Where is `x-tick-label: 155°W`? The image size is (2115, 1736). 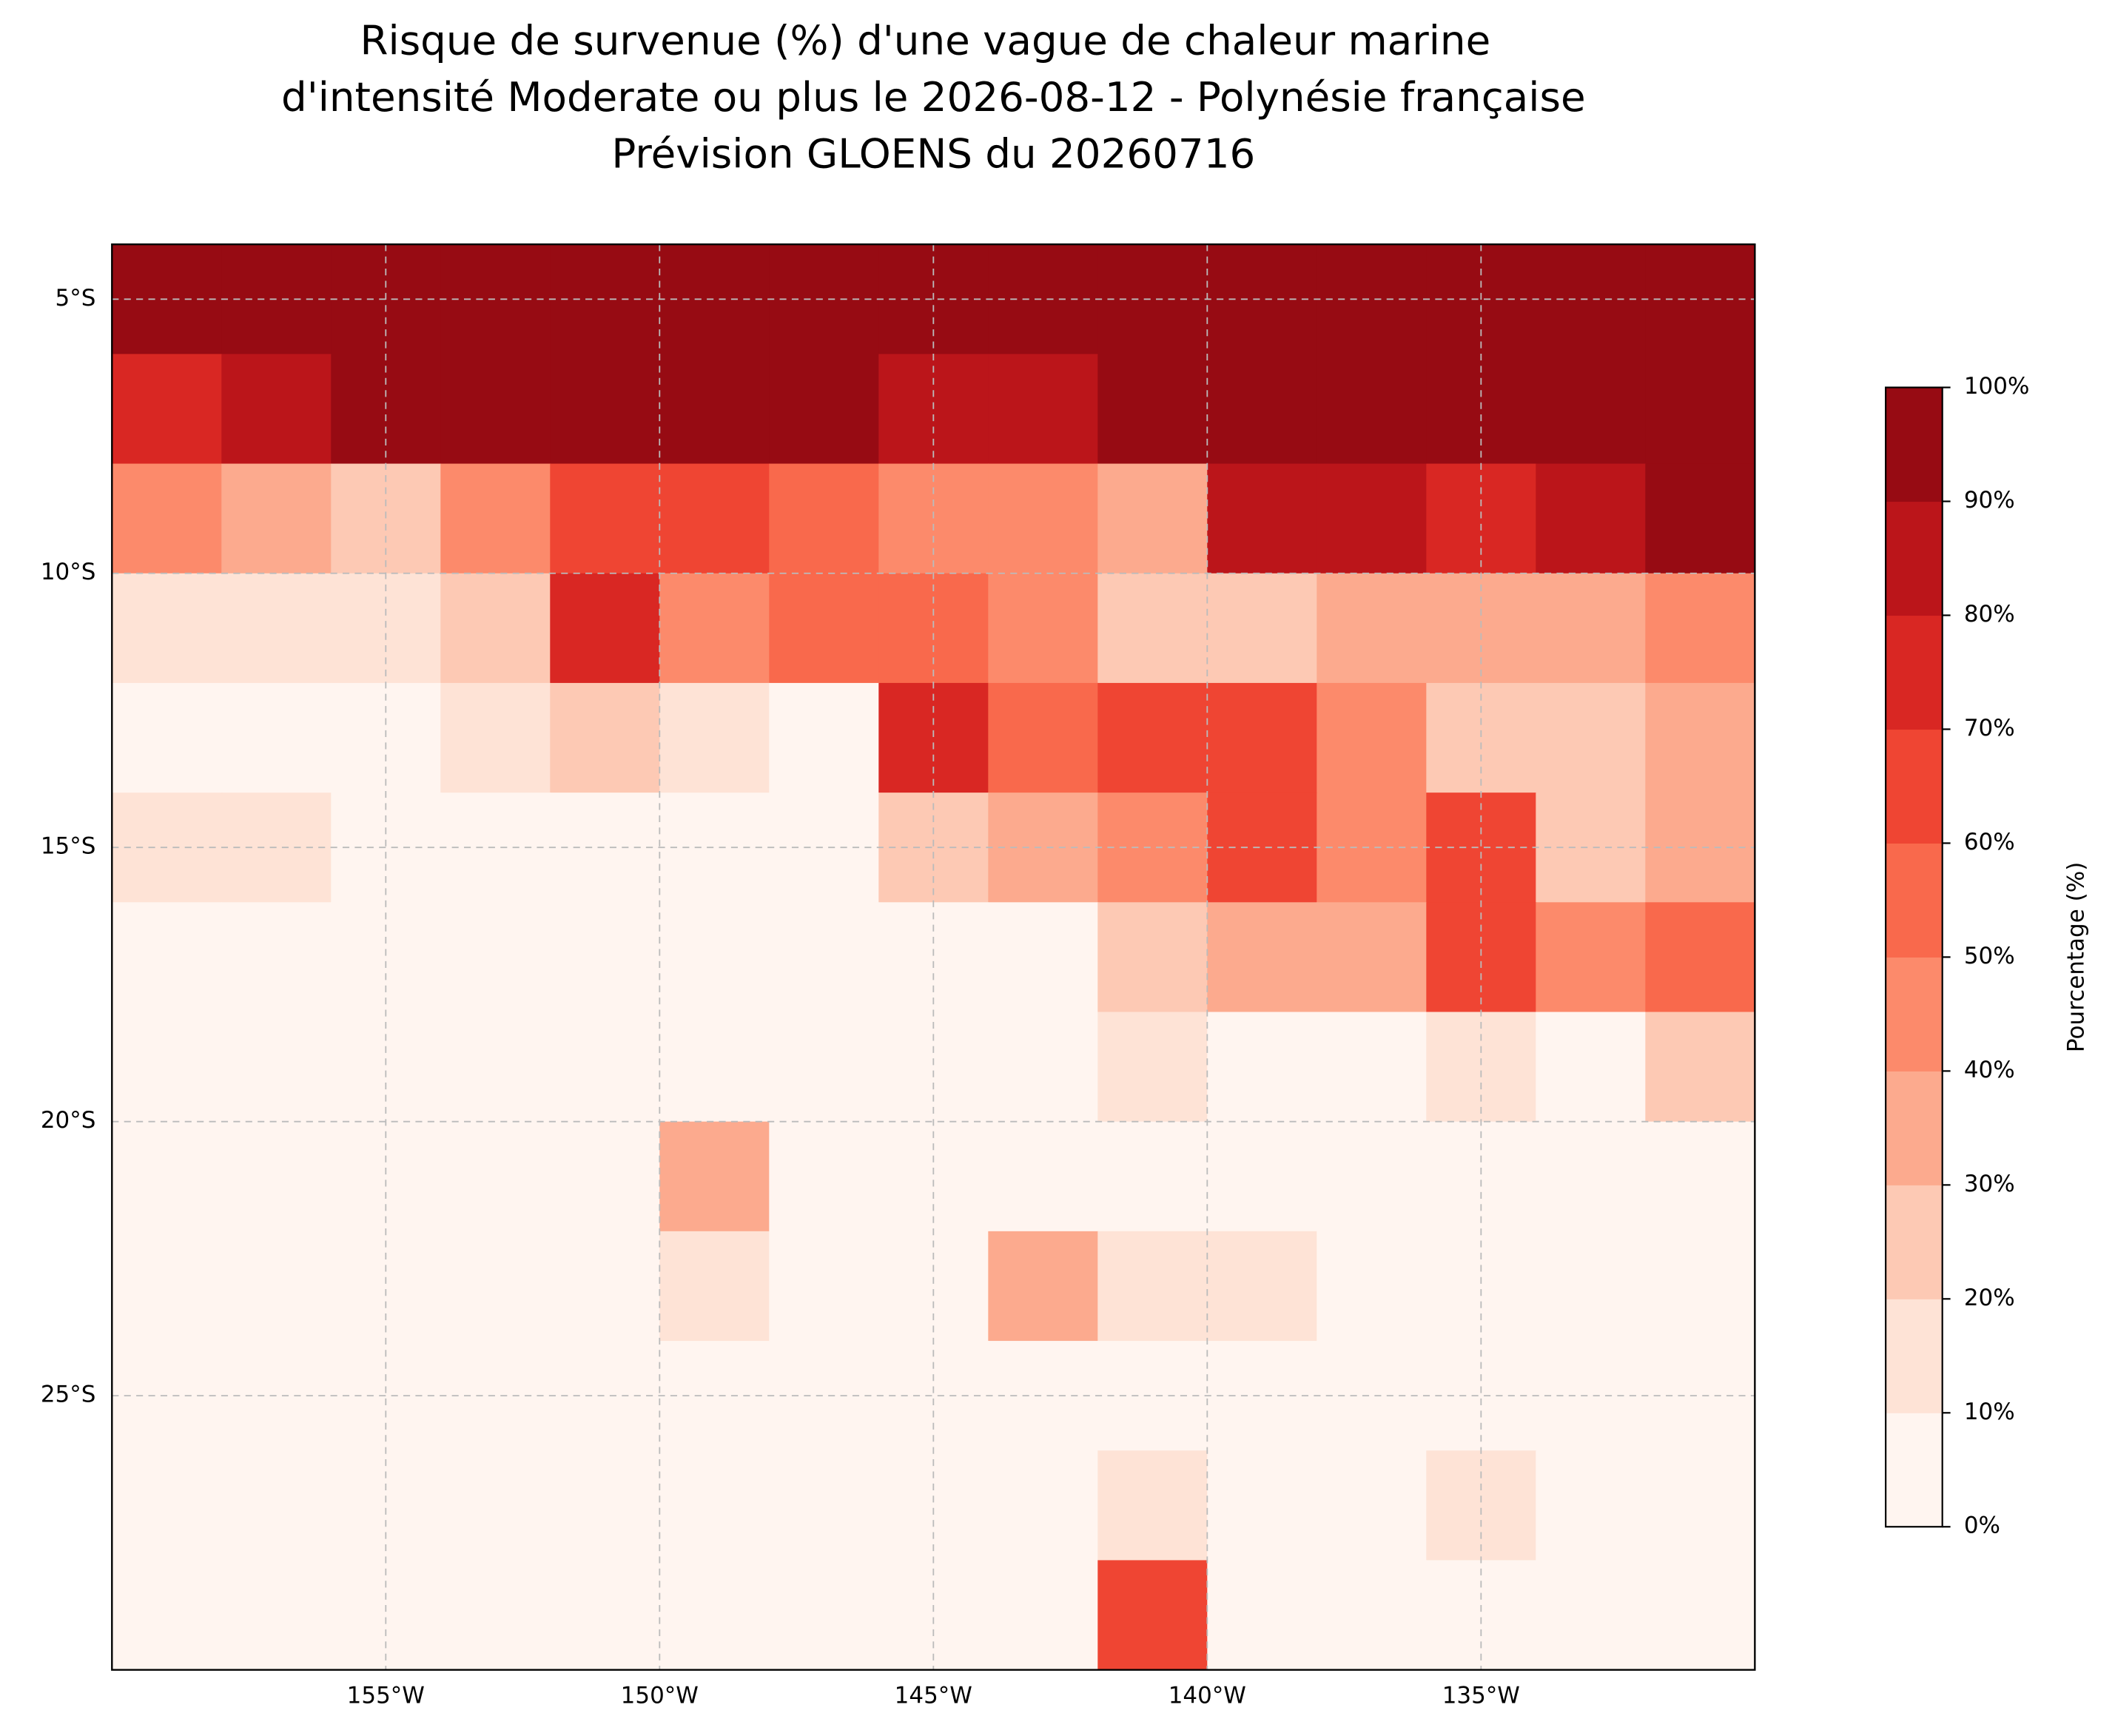 x-tick-label: 155°W is located at coordinates (386, 1696).